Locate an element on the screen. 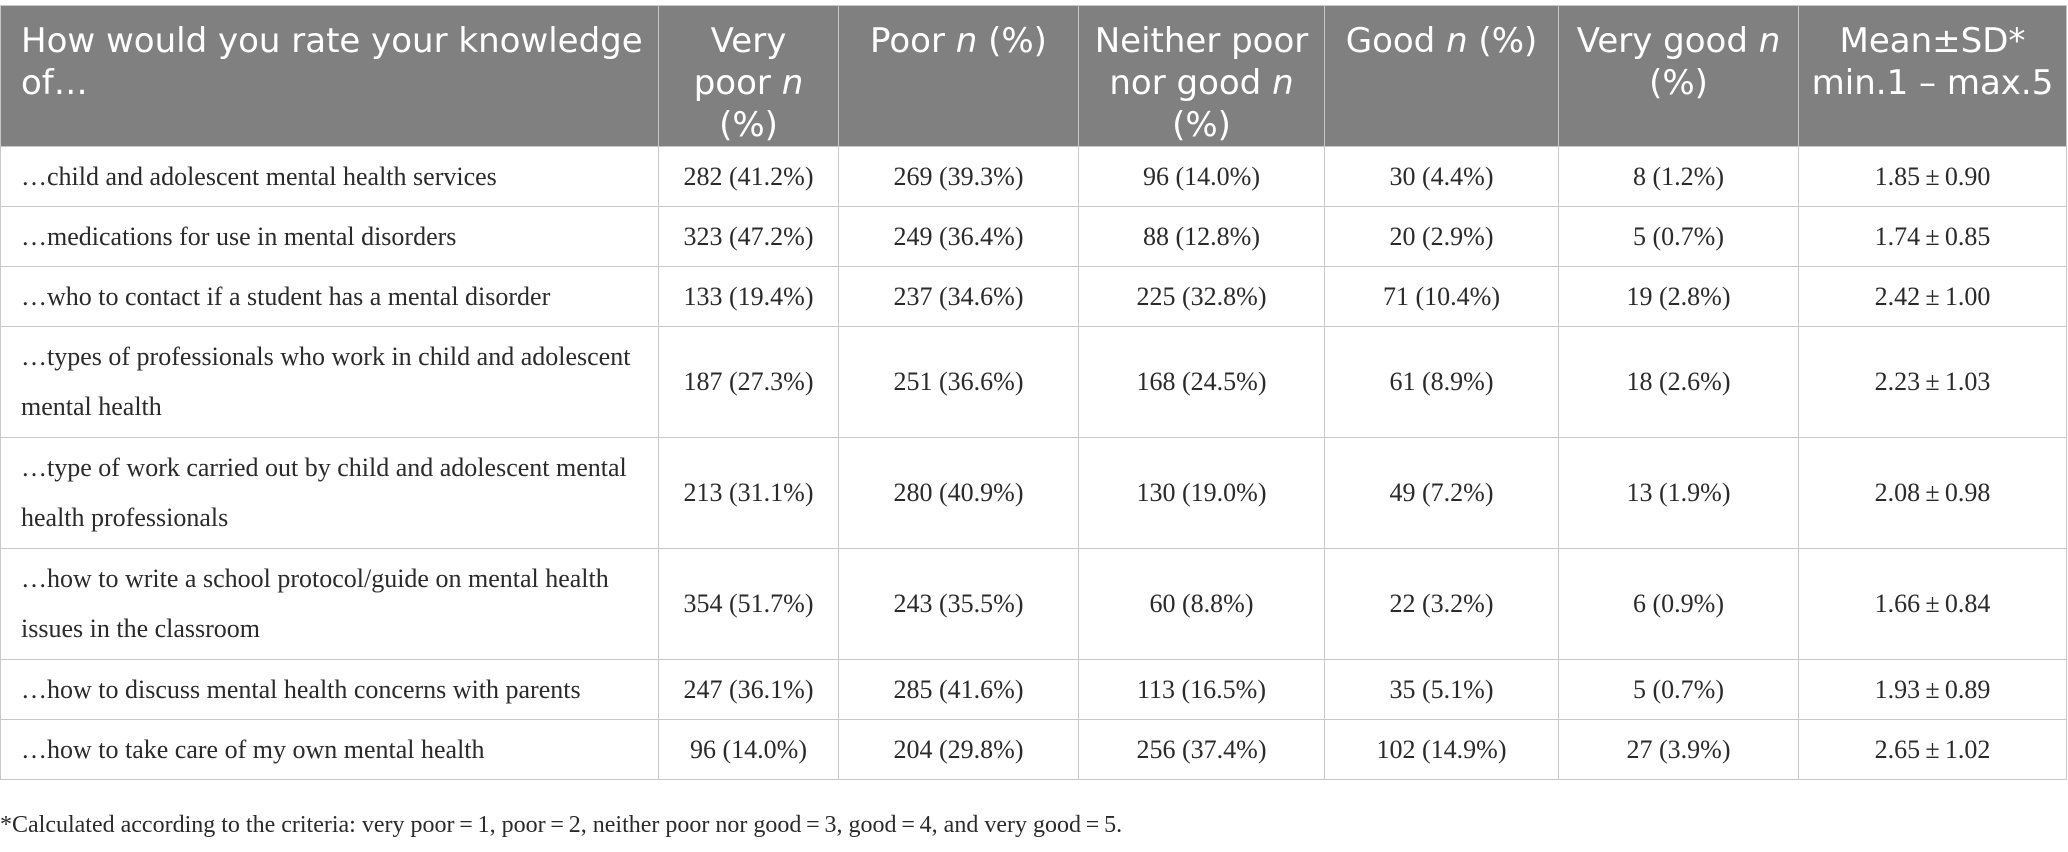 The image size is (2068, 852). cell-poor: 251 (36.6%) is located at coordinates (958, 382).